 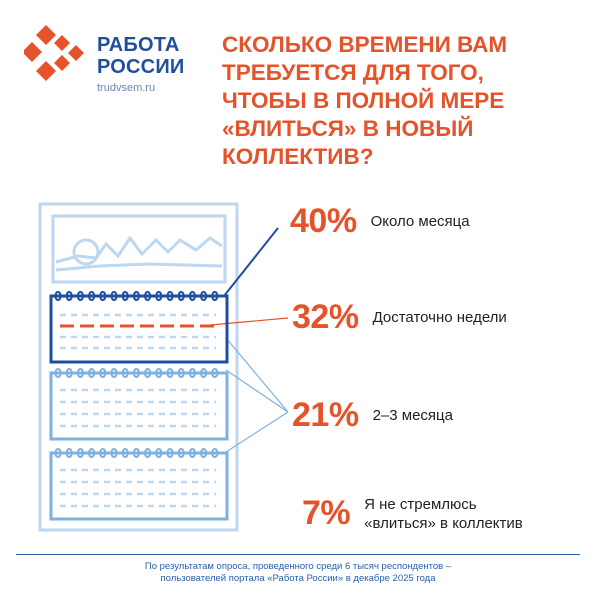 I want to click on stat-label: Достаточно недели, so click(x=439, y=317).